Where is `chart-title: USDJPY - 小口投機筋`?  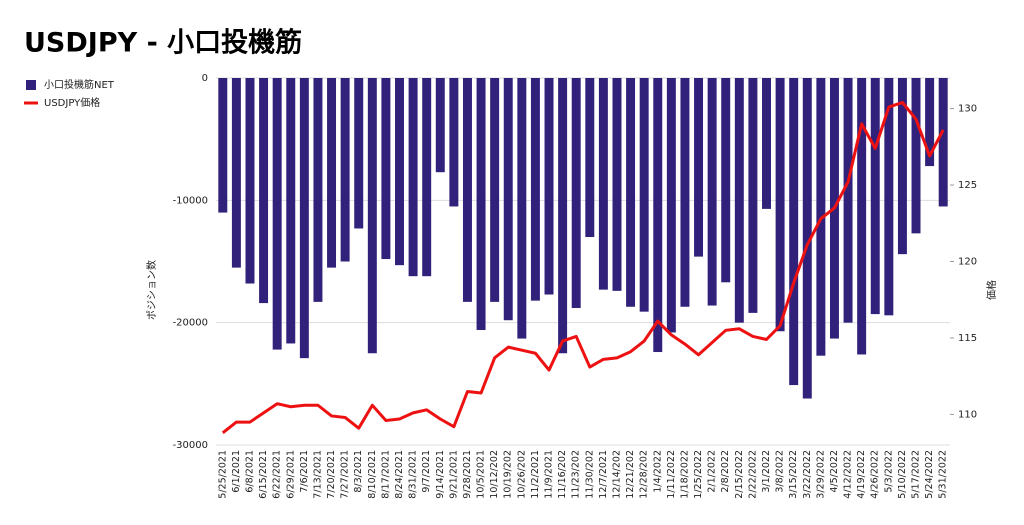
chart-title: USDJPY - 小口投機筋 is located at coordinates (163, 43).